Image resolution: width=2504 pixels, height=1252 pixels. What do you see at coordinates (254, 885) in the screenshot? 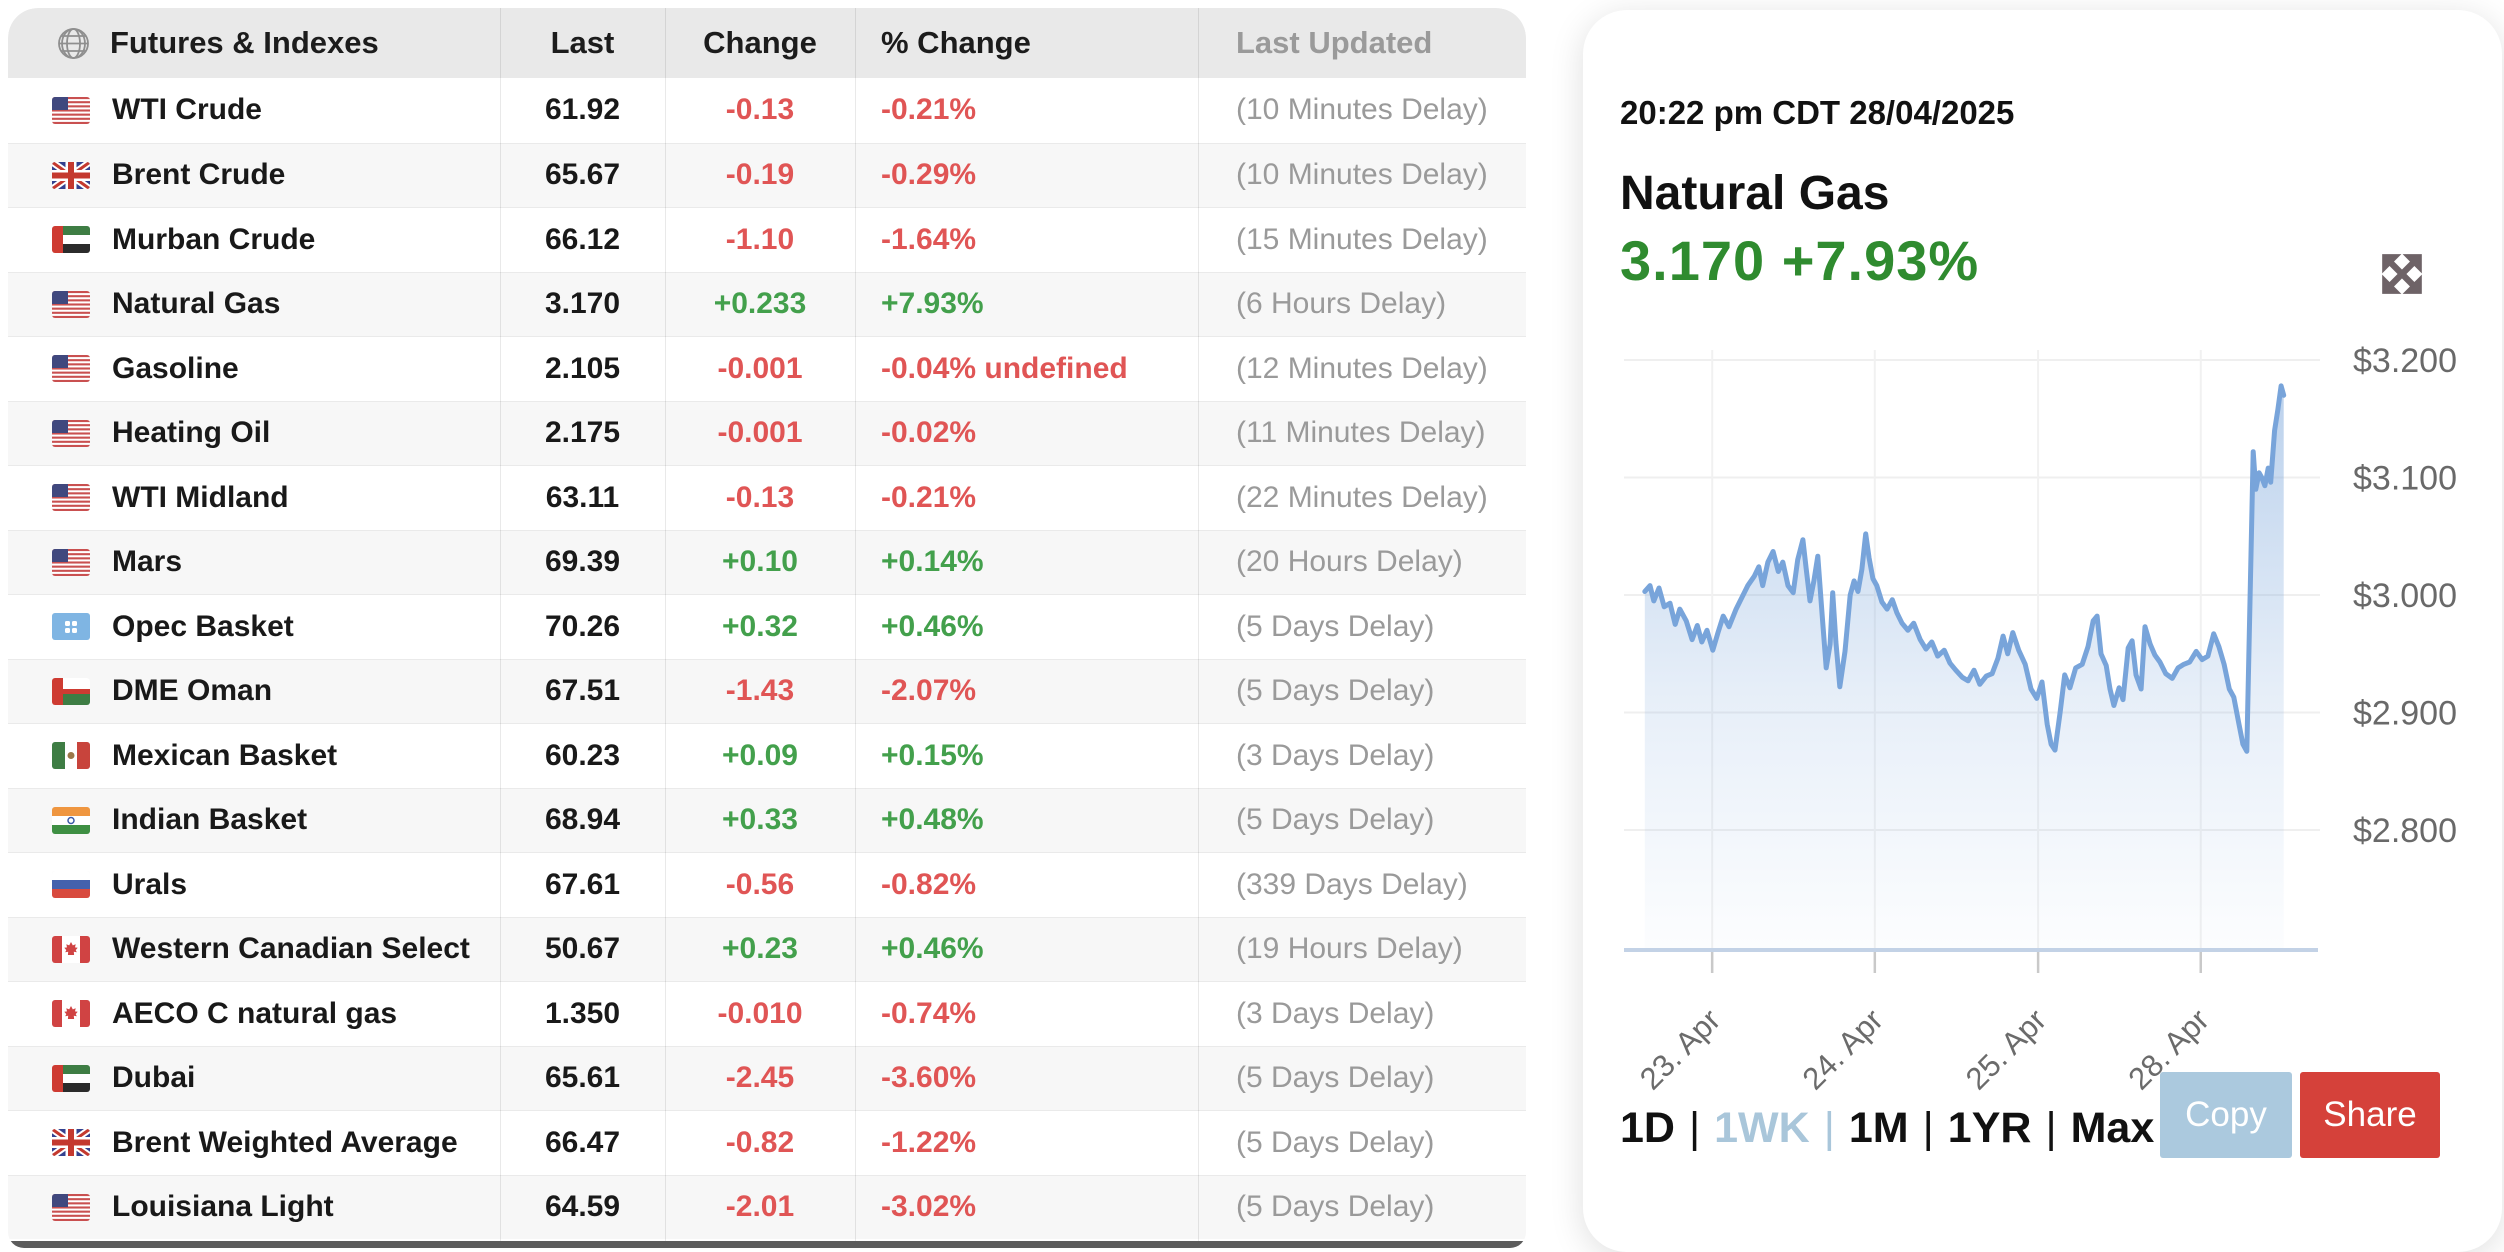
I see `instrument-name-cell: Urals` at bounding box center [254, 885].